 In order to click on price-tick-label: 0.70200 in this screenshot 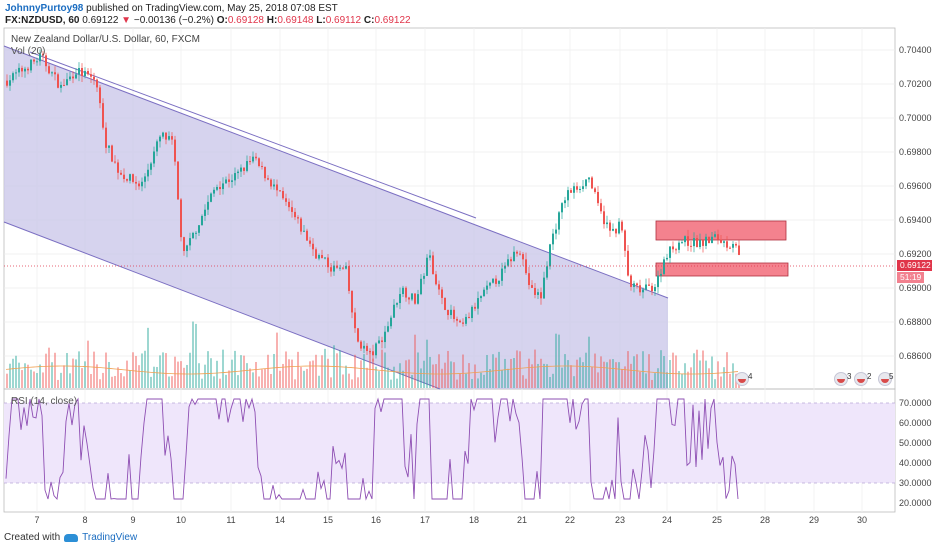, I will do `click(915, 84)`.